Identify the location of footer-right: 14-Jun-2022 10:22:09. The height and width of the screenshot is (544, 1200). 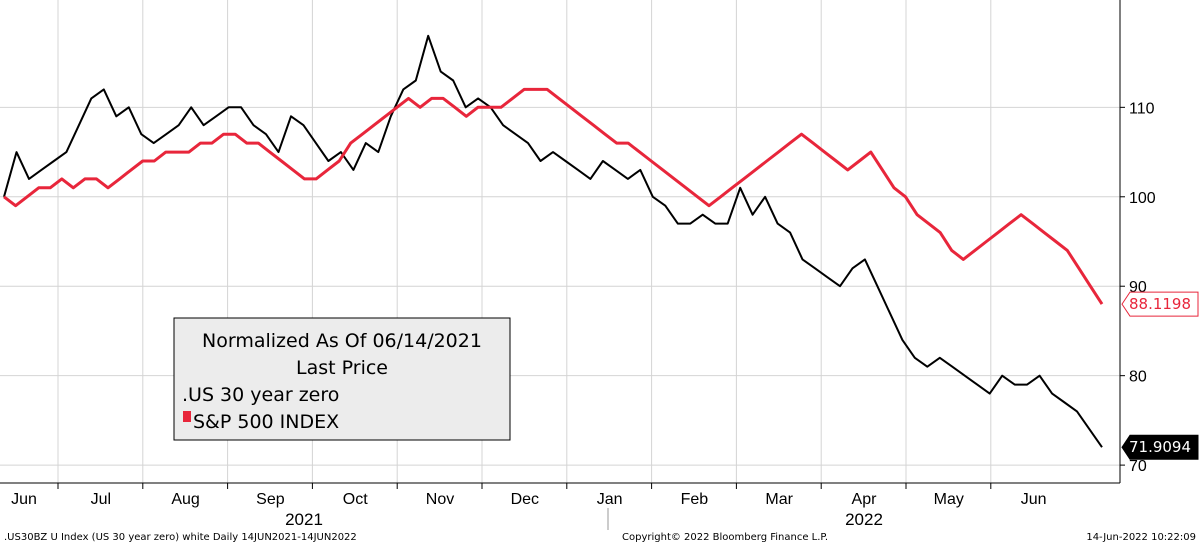
(1141, 537).